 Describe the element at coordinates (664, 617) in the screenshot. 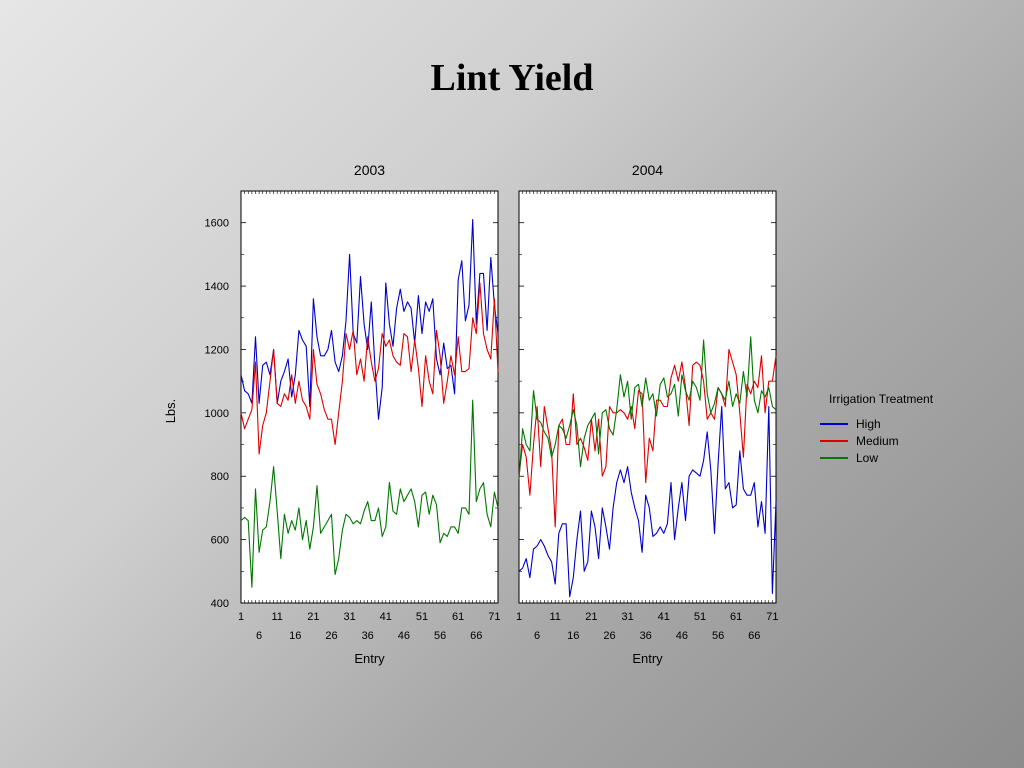

I see `panel-2-x-tick-label: 41` at that location.